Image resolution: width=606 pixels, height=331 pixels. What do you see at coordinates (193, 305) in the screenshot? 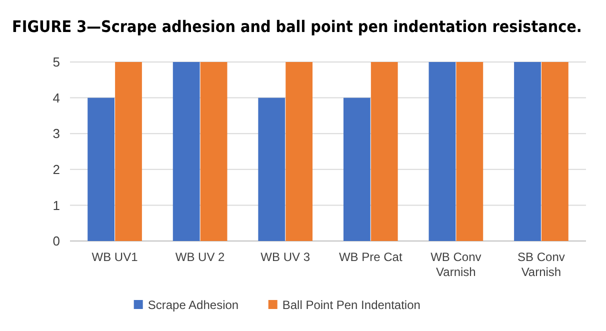
I see `legend-label: Scrape Adhesion` at bounding box center [193, 305].